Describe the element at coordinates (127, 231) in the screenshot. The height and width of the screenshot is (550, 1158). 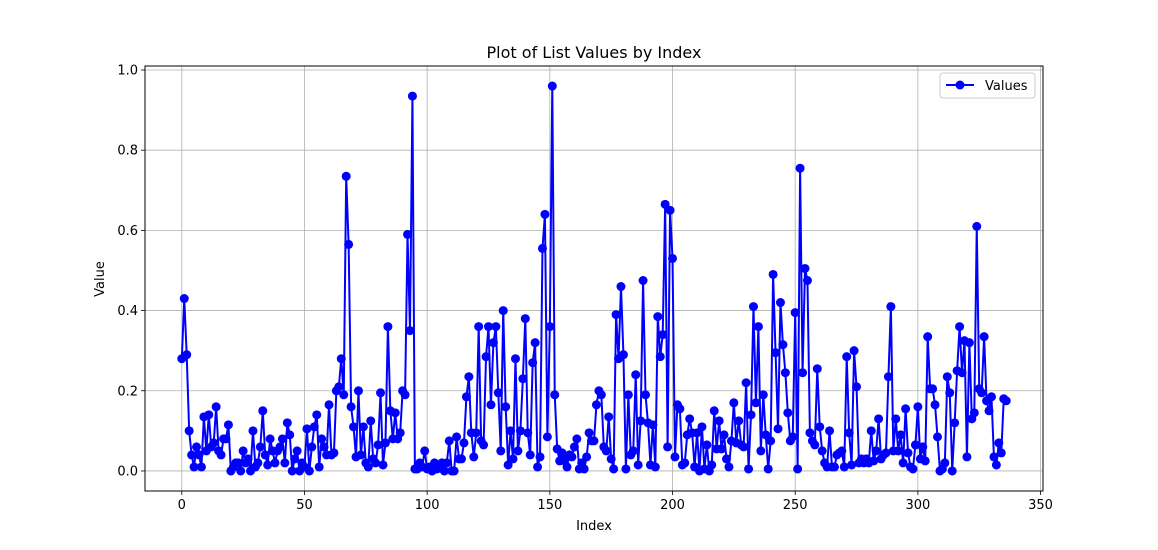
I see `y-tick-label: 0.6` at that location.